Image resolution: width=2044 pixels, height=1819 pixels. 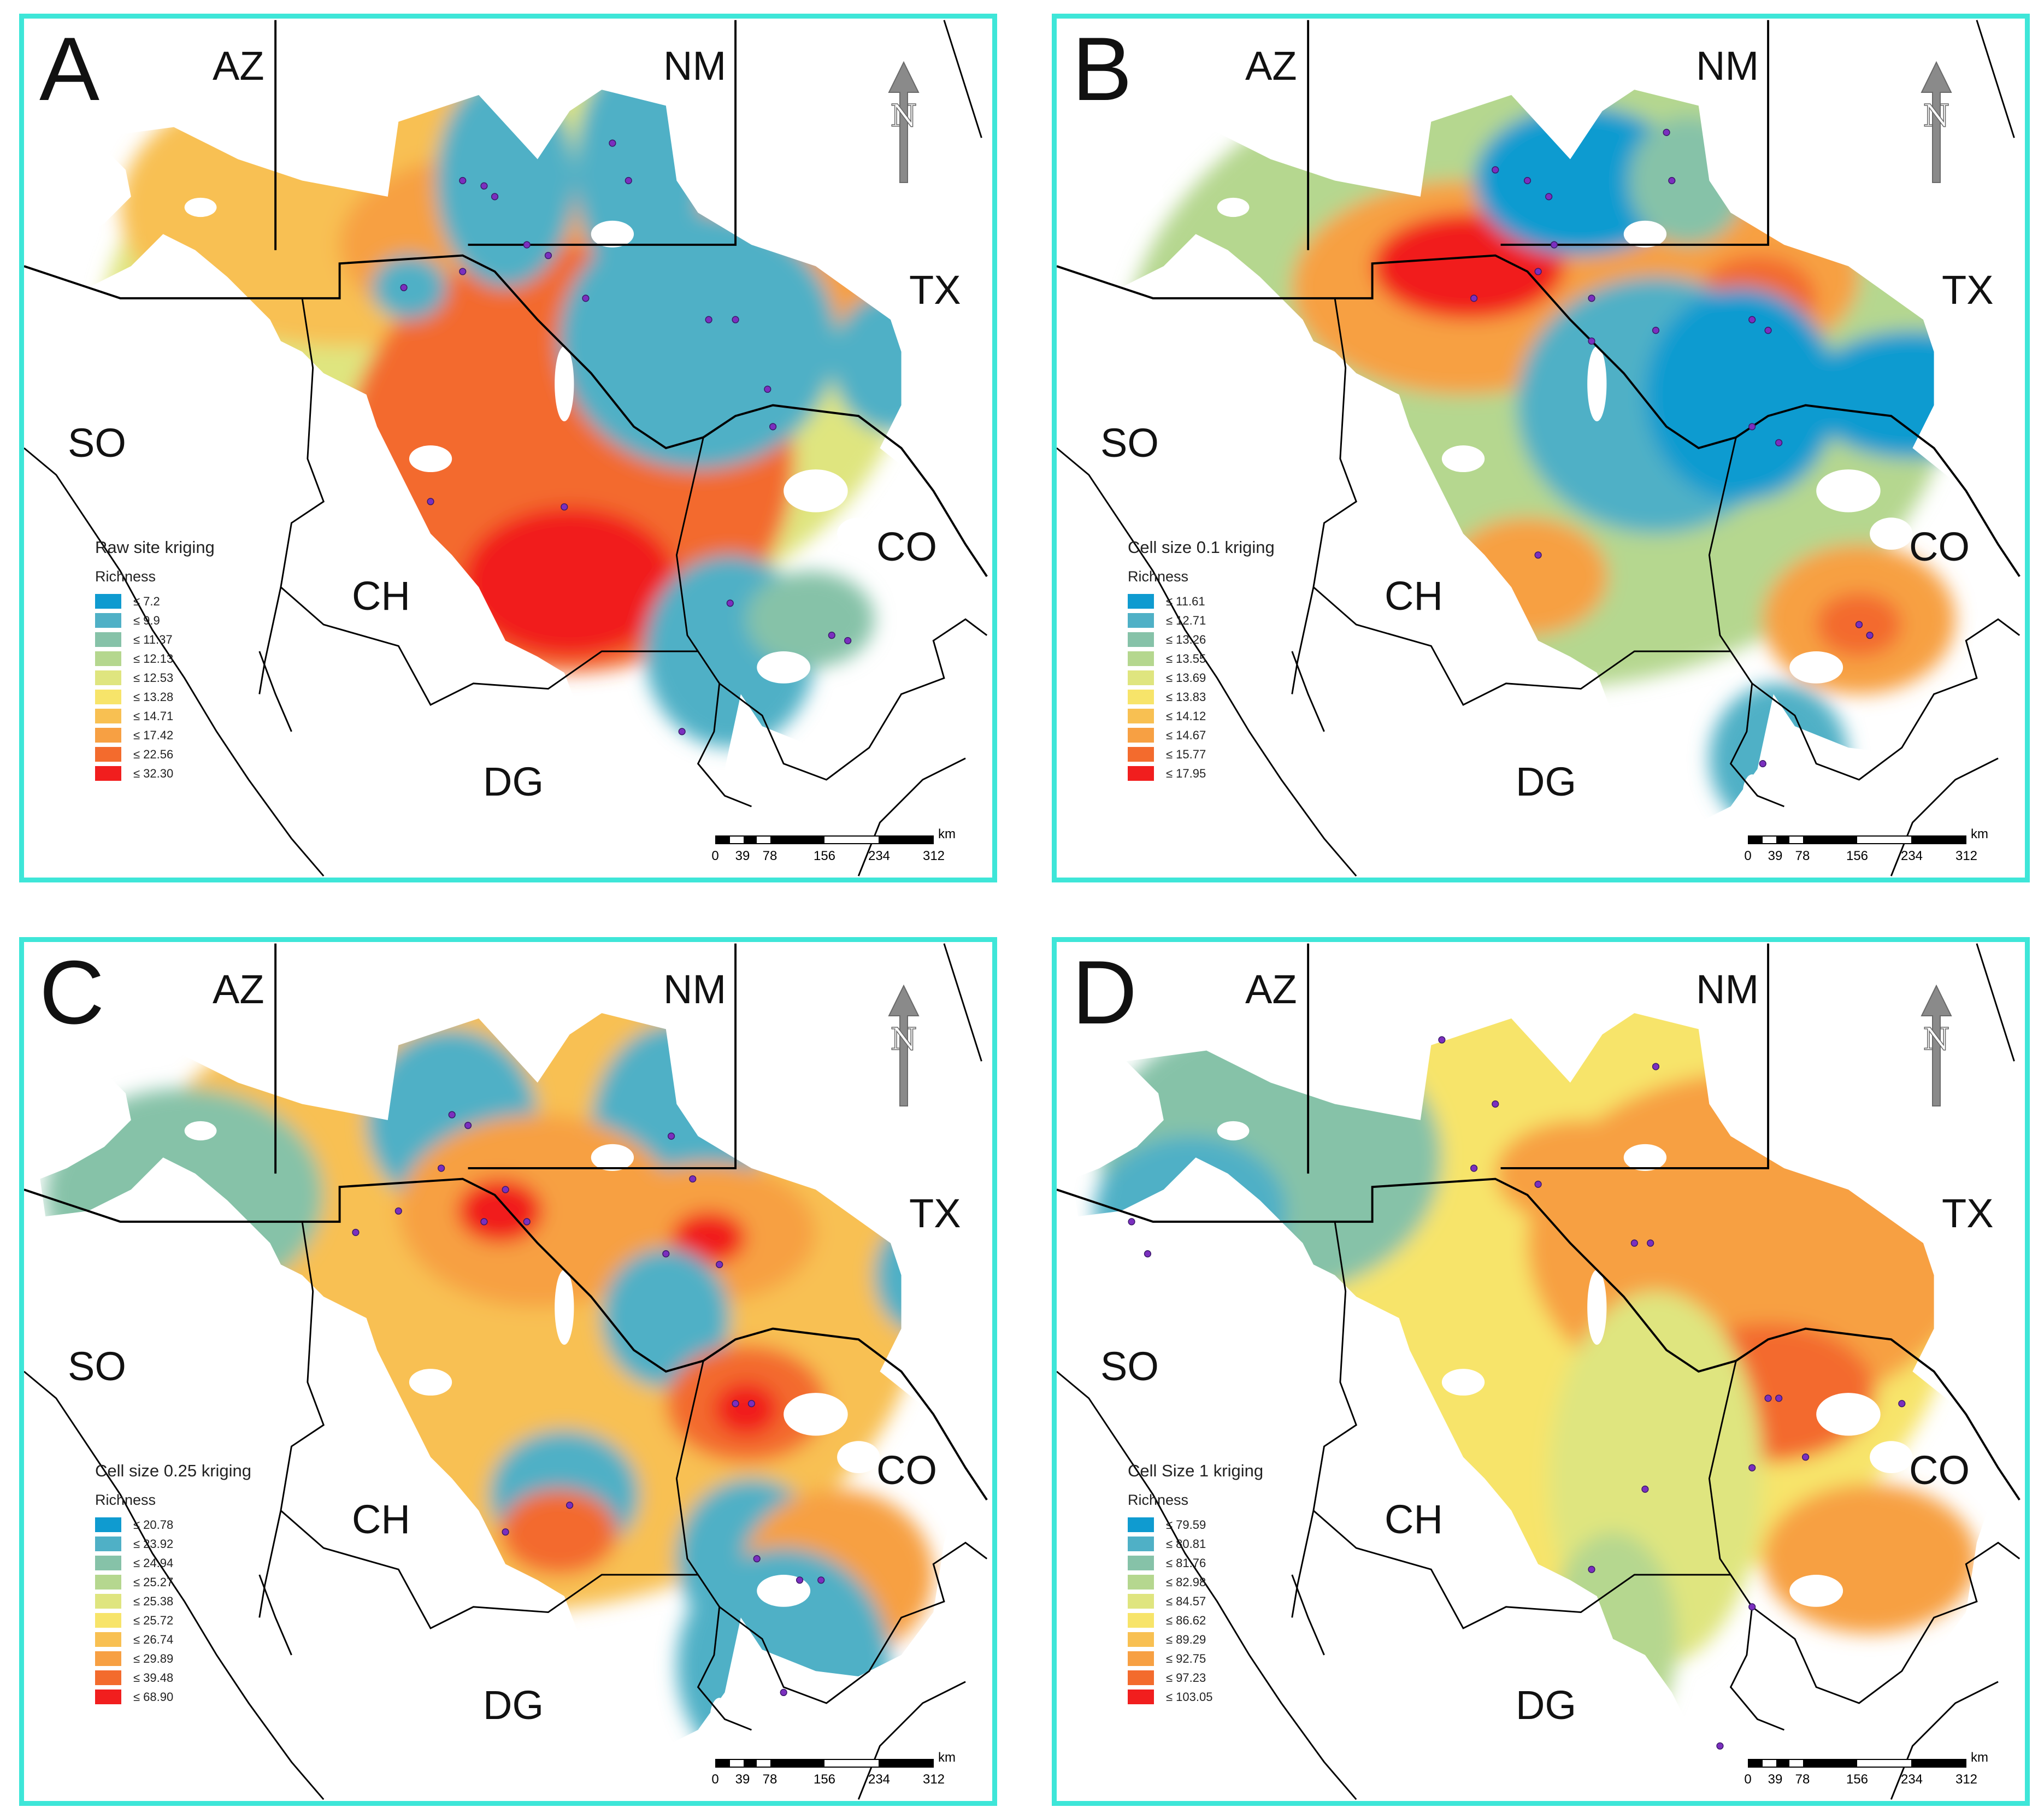 I want to click on legend-value: ≤ 17.95, so click(x=1186, y=773).